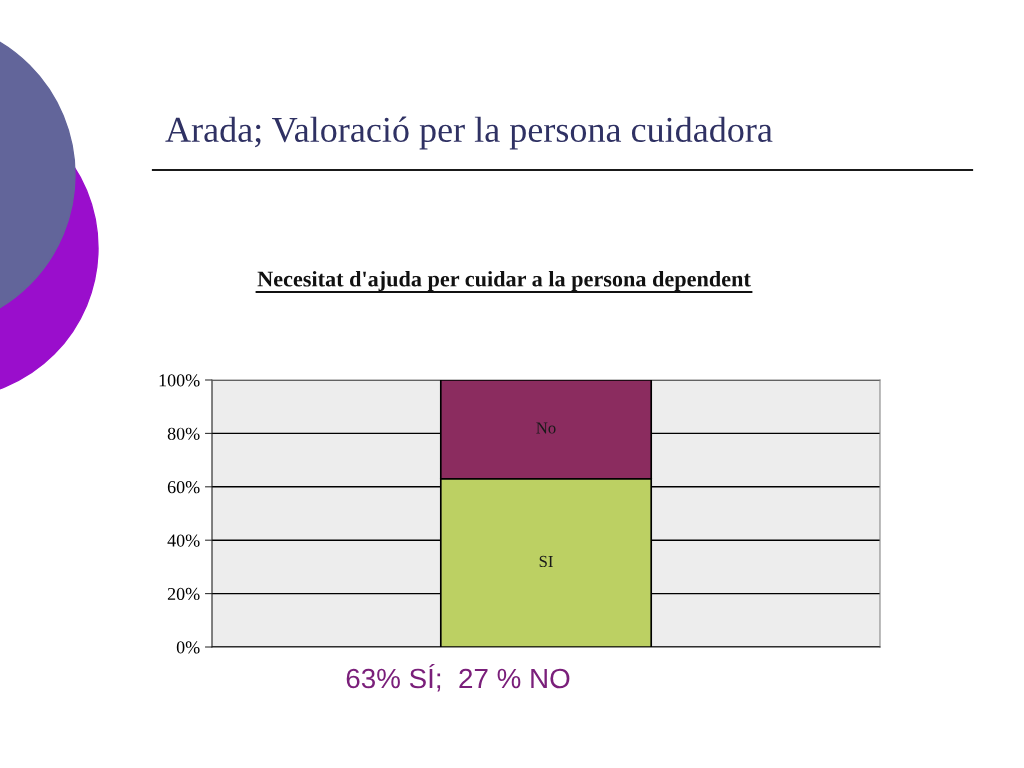  Describe the element at coordinates (183, 433) in the screenshot. I see `y-tick-label: 80%` at that location.